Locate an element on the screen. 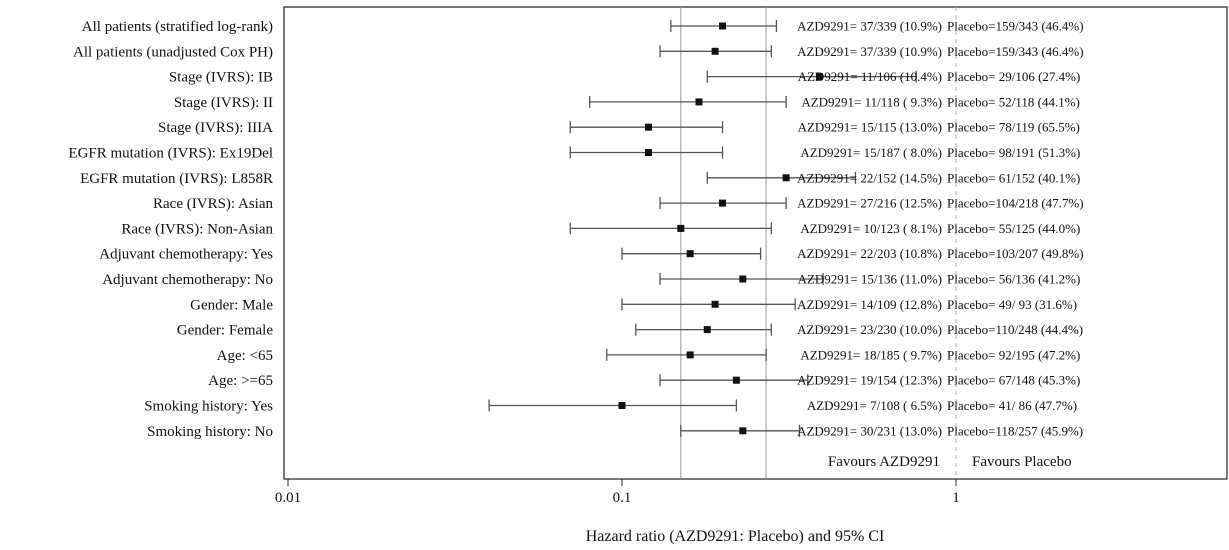  row-label: All patients (unadjusted Cox PH) is located at coordinates (173, 52).